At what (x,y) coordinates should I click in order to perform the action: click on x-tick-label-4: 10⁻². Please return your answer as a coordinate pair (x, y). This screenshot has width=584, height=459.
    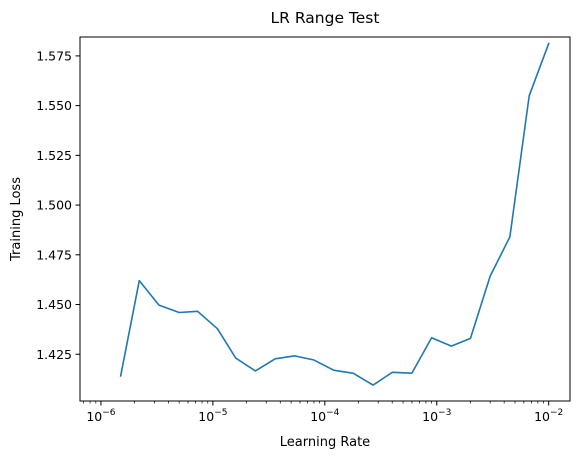
    Looking at the image, I should click on (548, 416).